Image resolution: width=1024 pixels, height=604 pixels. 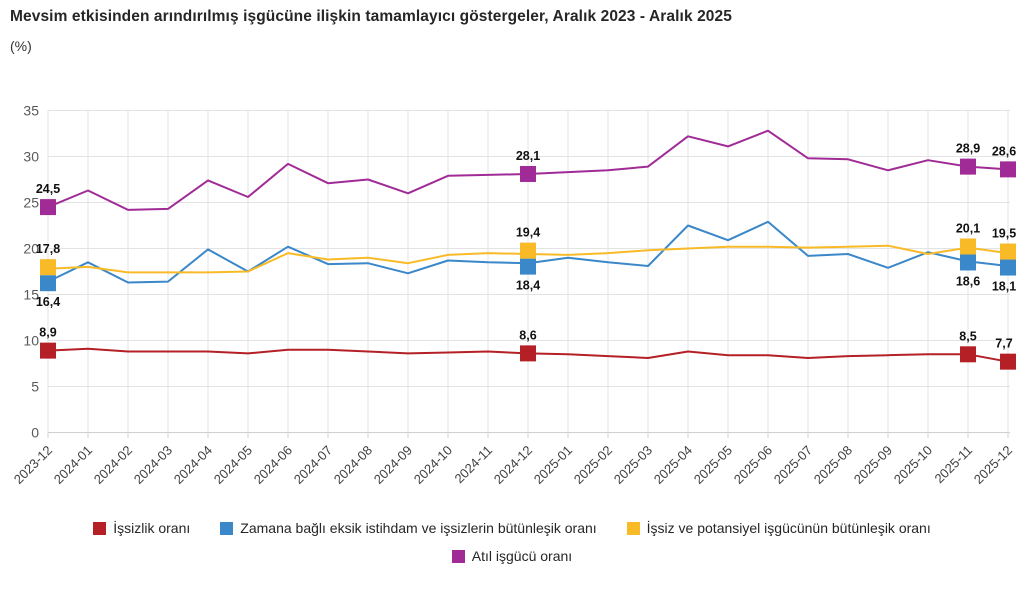 I want to click on y-tick-label: 35, so click(x=31, y=111).